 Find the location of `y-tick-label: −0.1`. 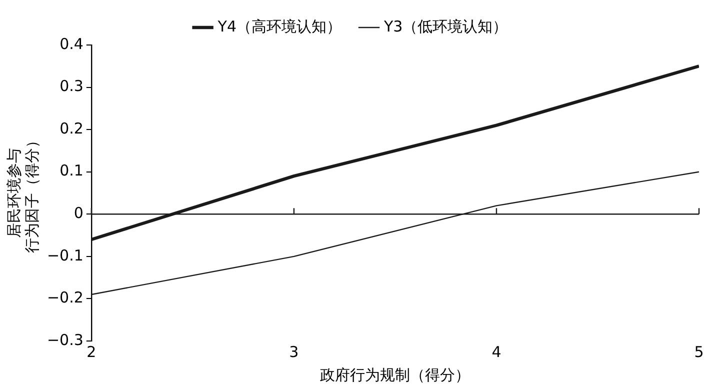

y-tick-label: −0.1 is located at coordinates (65, 255).